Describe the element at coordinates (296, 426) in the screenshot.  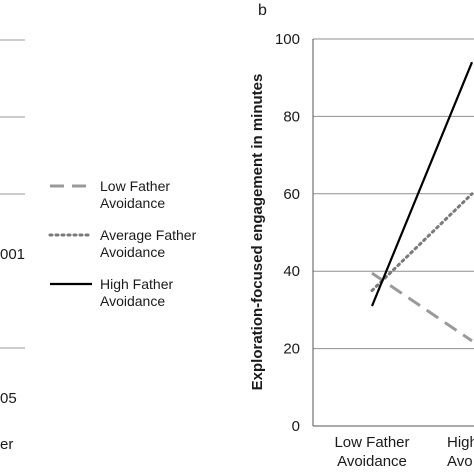
I see `y-tick-label: 0` at that location.